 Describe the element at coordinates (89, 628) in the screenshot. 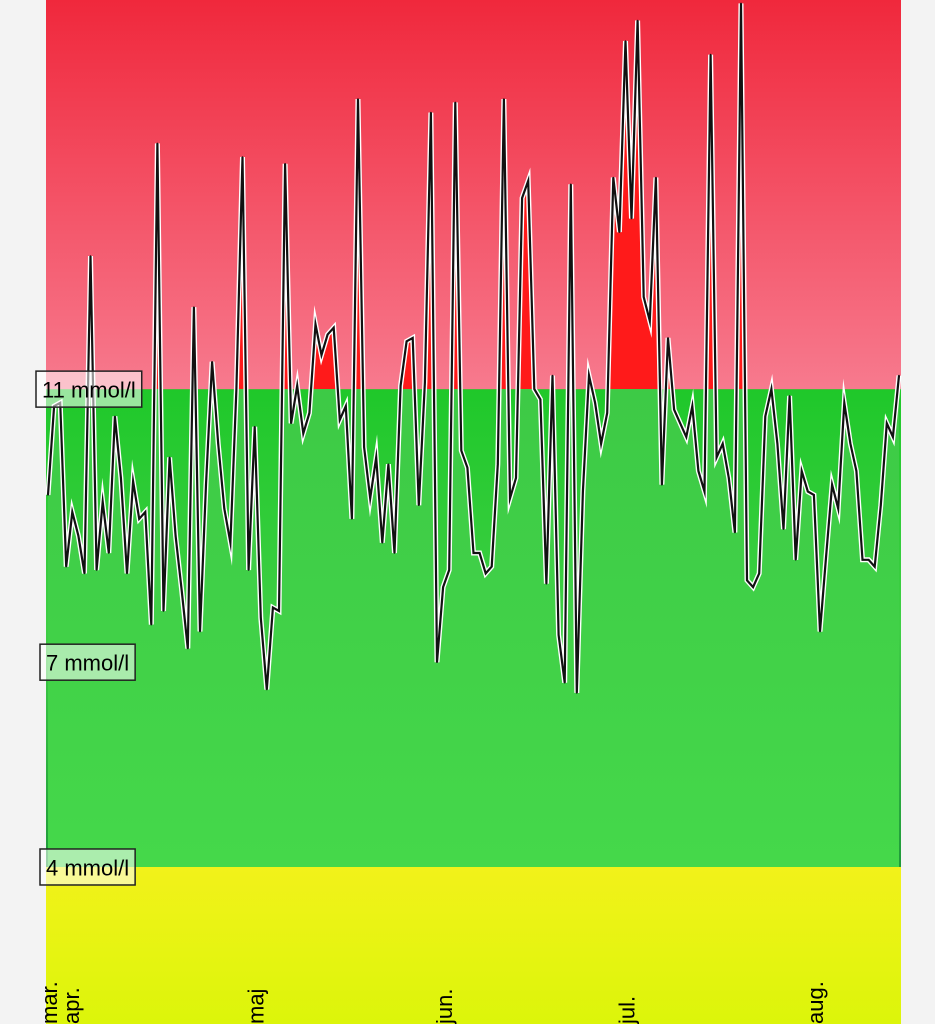

I see `threshold-labels: 11 mmol/l 7 mmol/l 4 mmol/l` at that location.